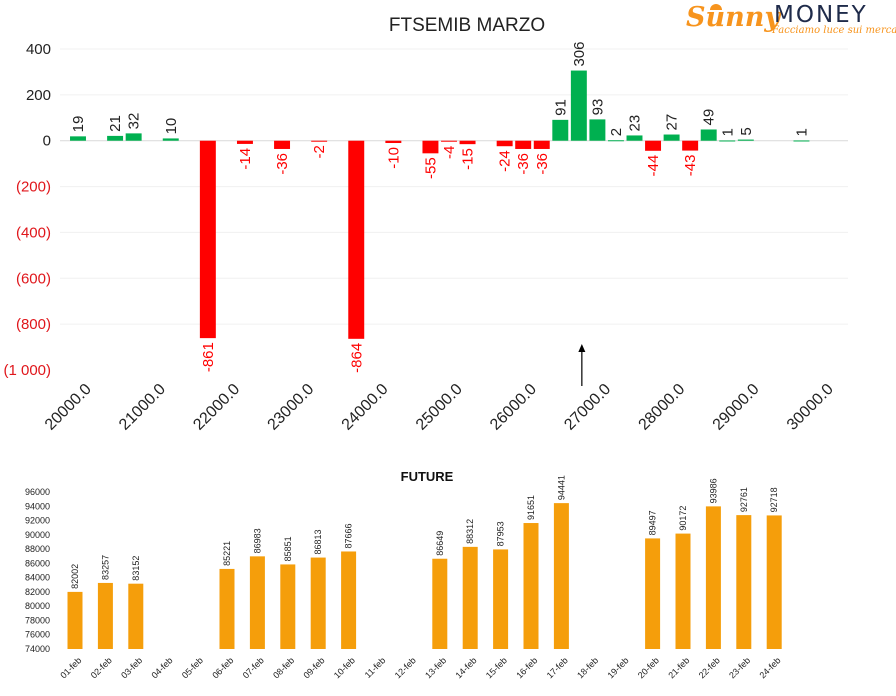  What do you see at coordinates (393, 158) in the screenshot?
I see `data-label: -10` at bounding box center [393, 158].